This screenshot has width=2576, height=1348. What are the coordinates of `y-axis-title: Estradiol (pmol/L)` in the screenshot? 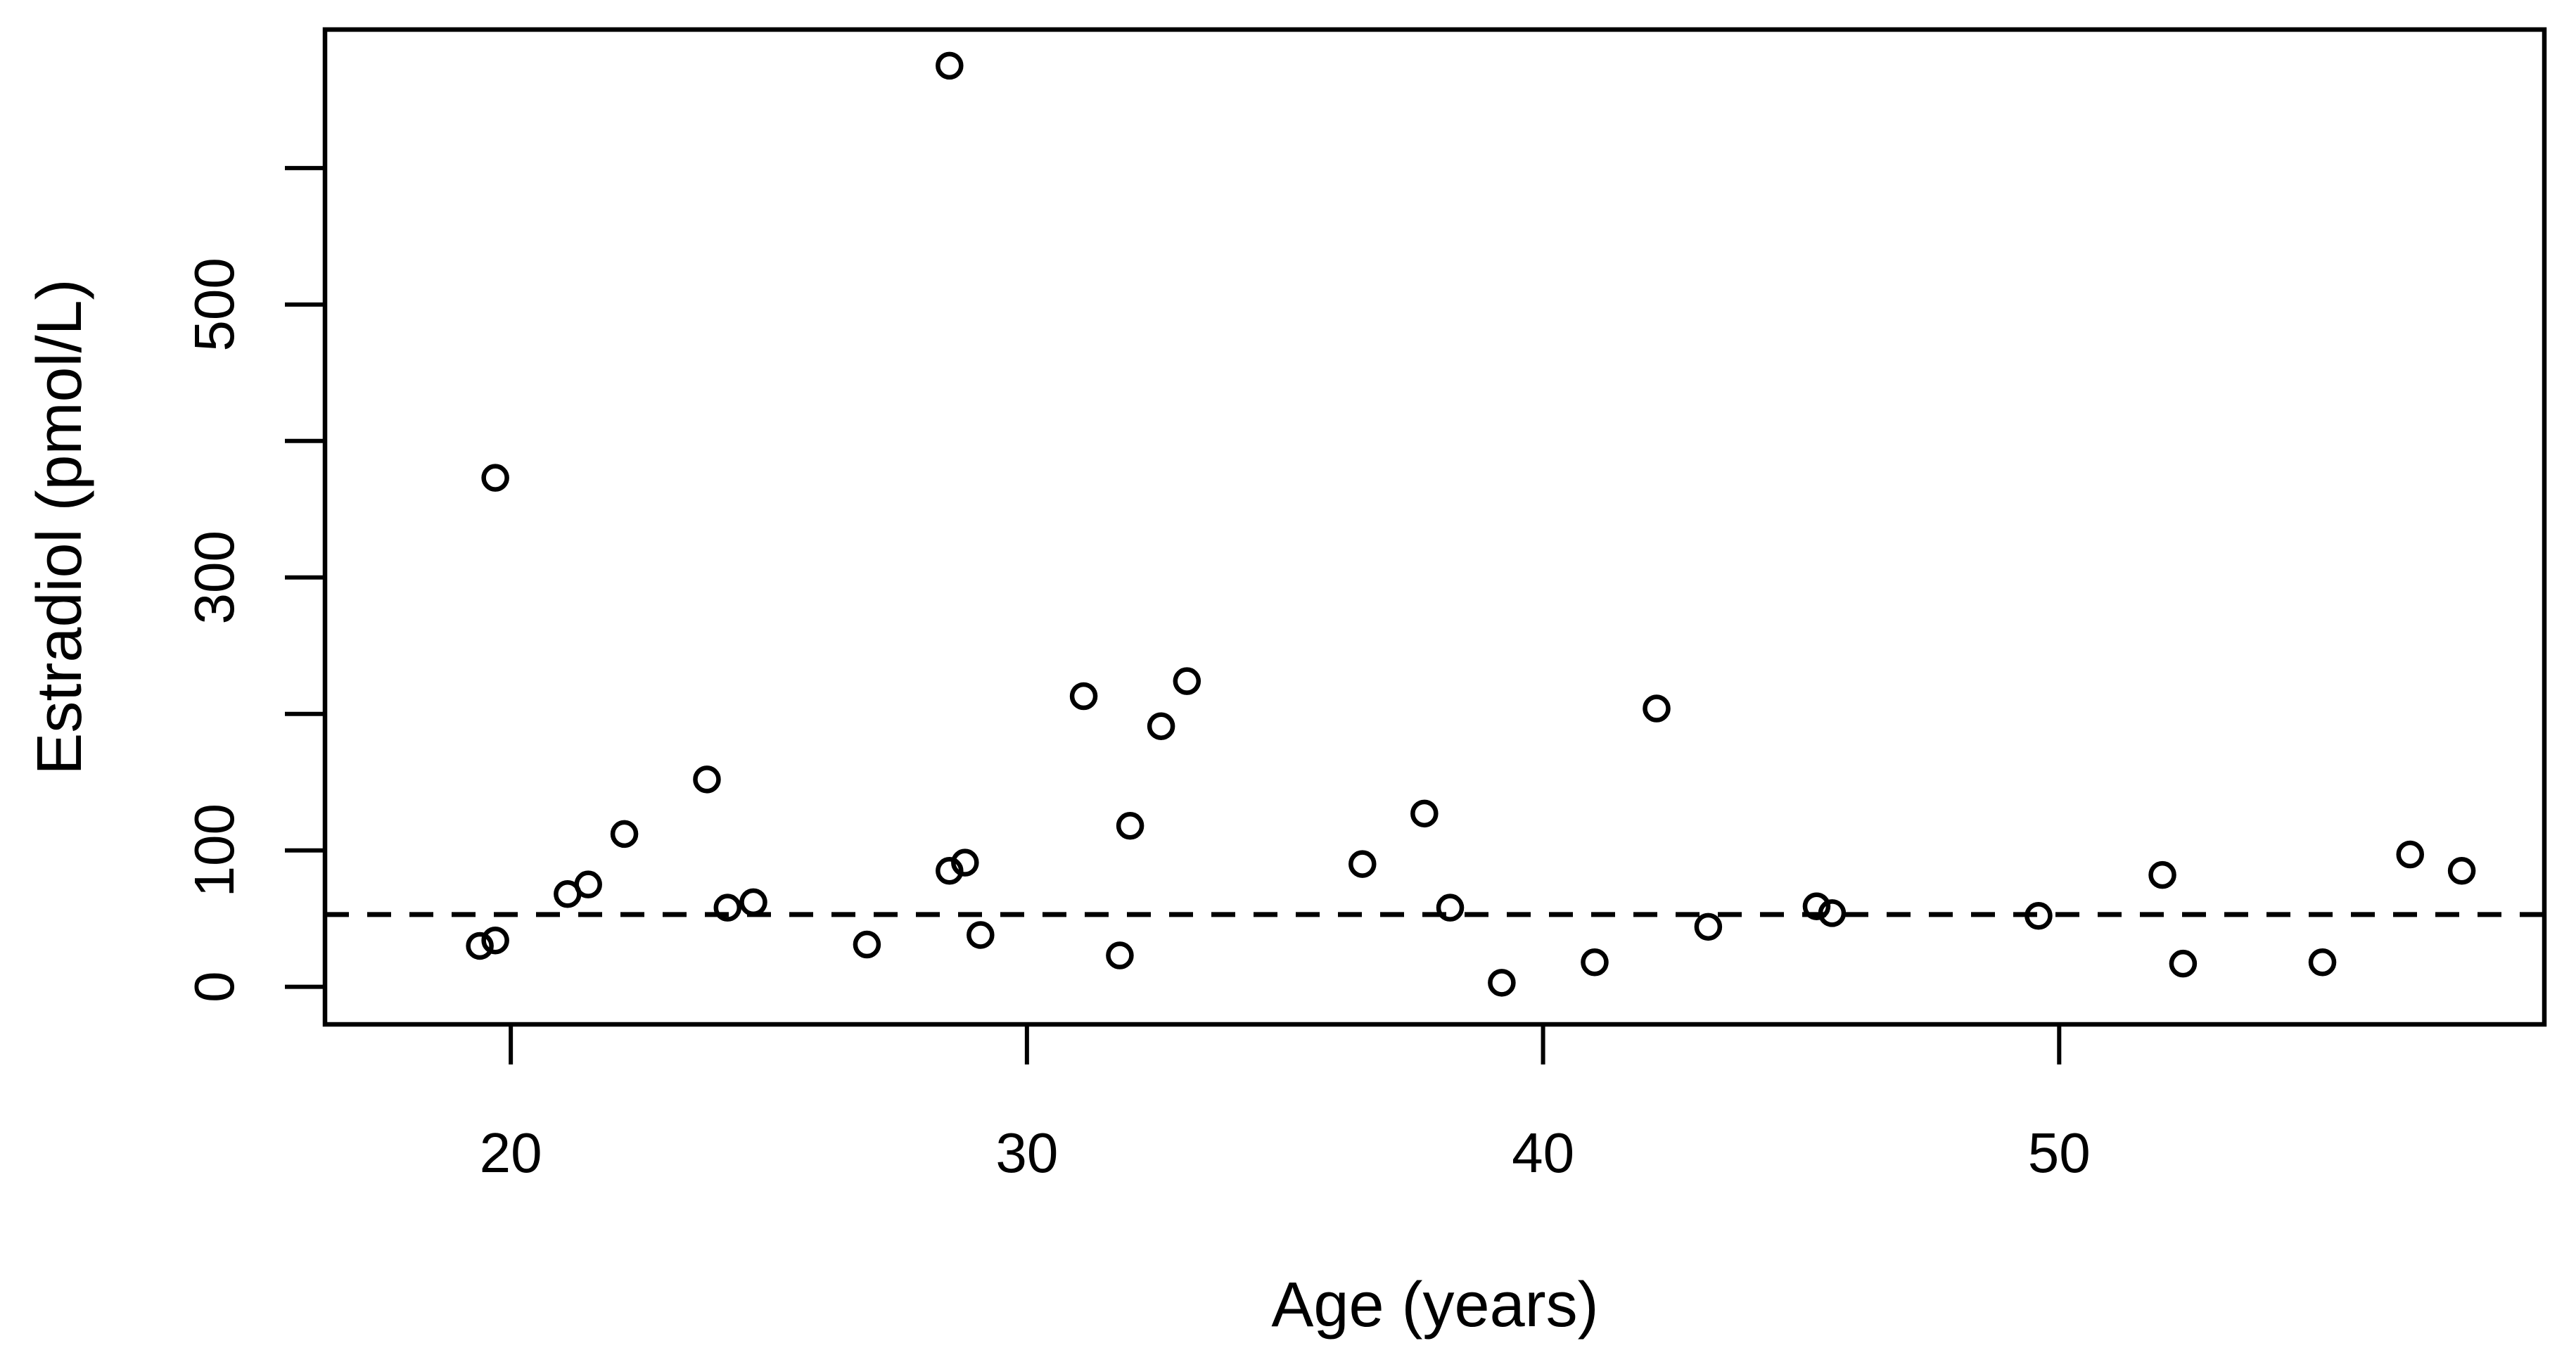 It's located at (60, 527).